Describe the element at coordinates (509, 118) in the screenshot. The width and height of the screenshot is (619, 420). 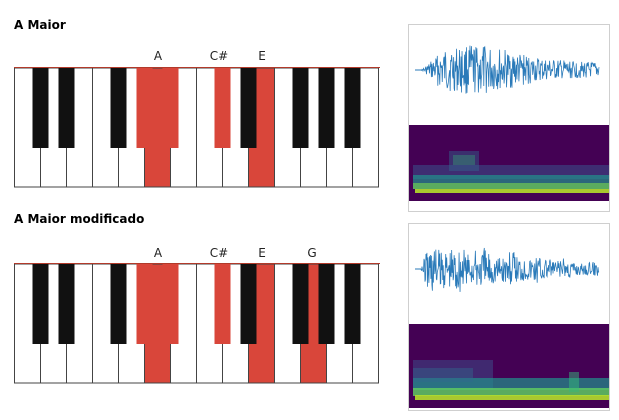
I see `audio-panel-a-major` at that location.